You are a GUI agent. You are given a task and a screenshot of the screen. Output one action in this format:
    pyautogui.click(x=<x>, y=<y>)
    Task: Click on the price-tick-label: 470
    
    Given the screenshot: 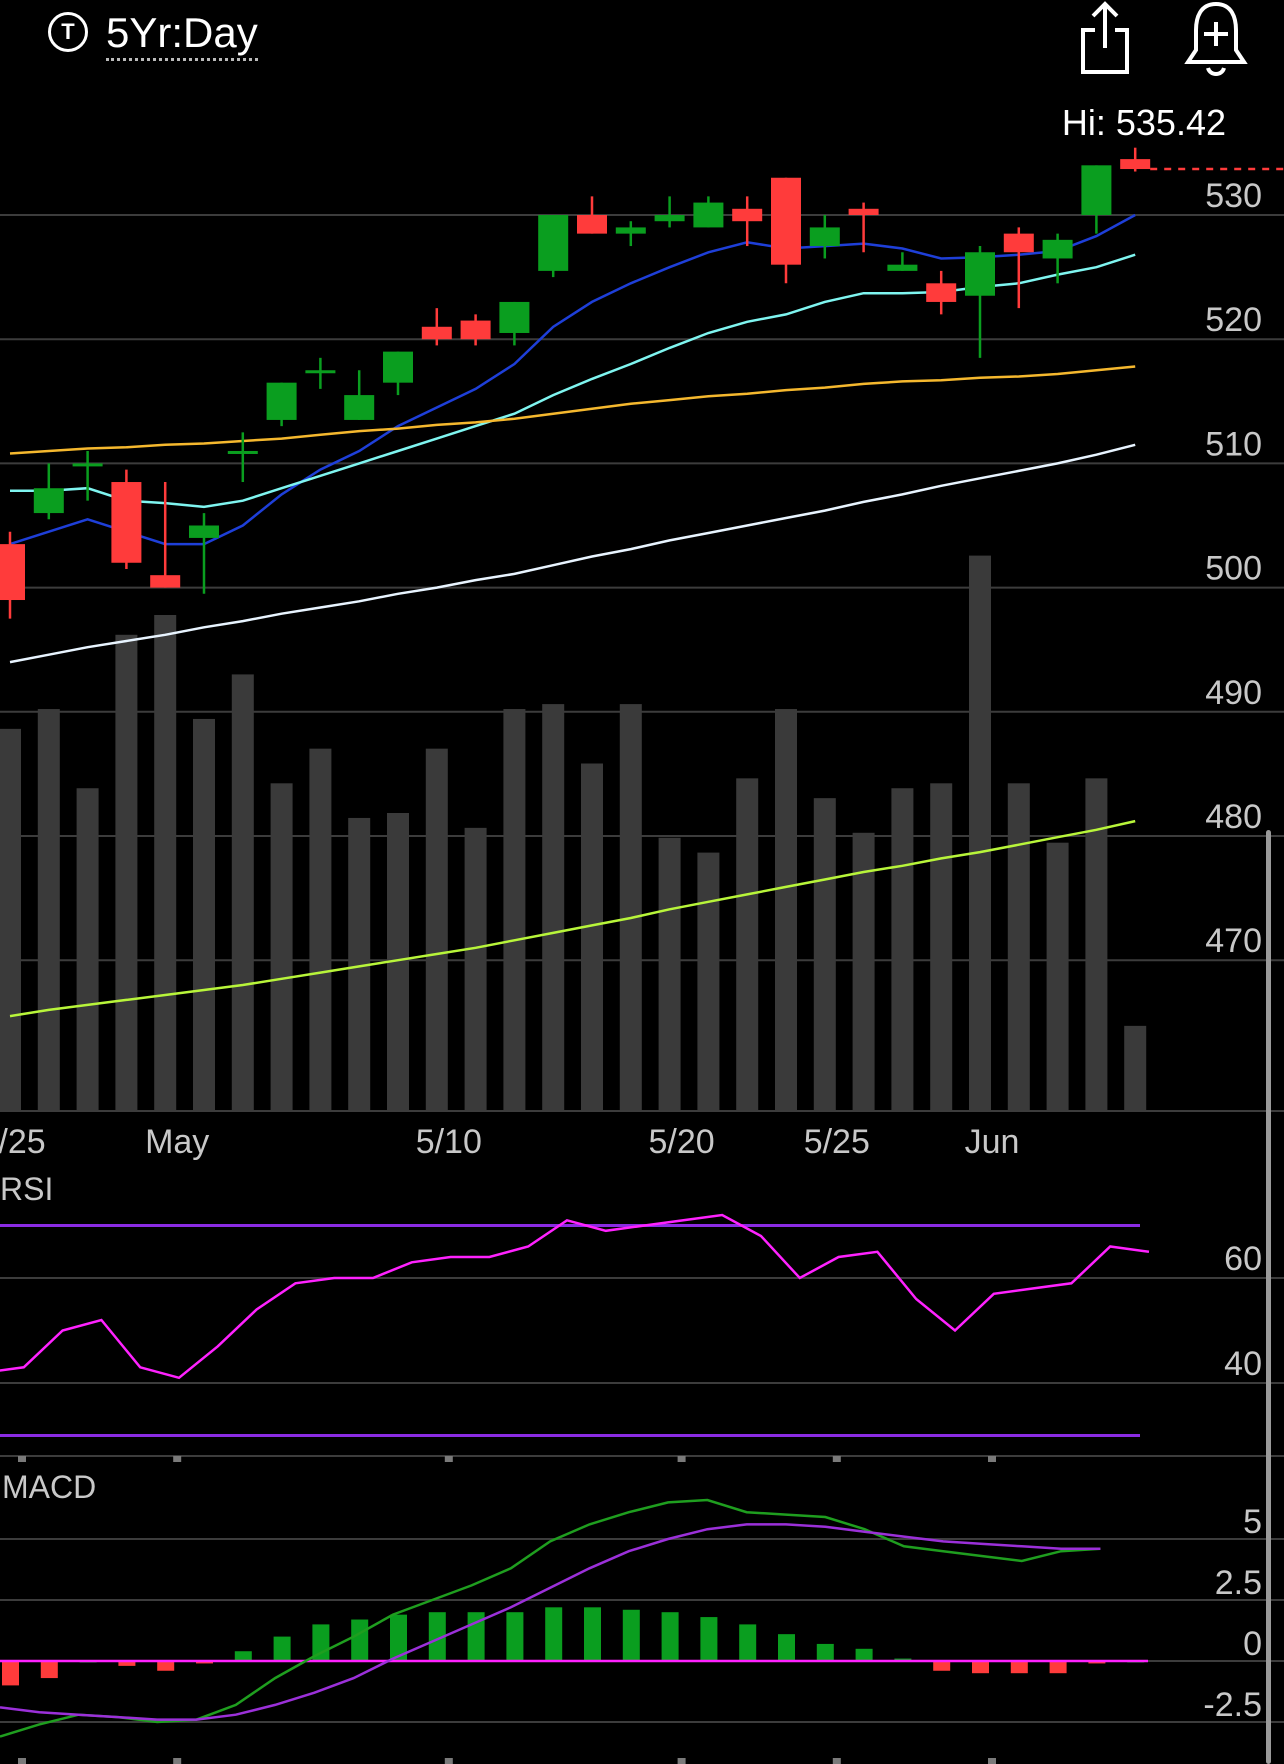 What is the action you would take?
    pyautogui.click(x=1233, y=941)
    